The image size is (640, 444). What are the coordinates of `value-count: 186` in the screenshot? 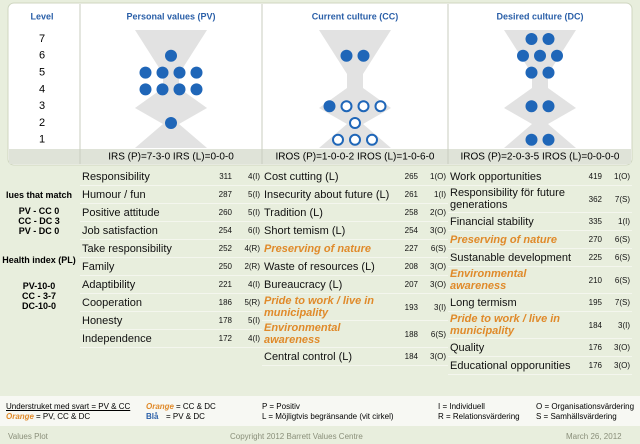 It's located at (225, 302).